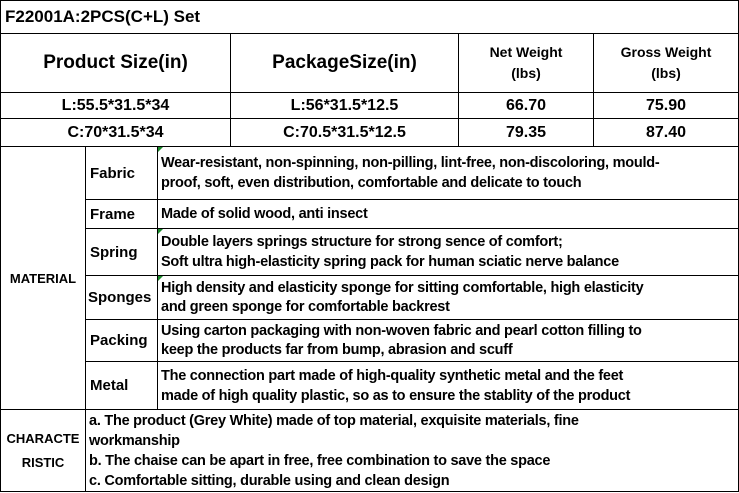 The height and width of the screenshot is (493, 739). I want to click on label-line: RISTIC, so click(43, 462).